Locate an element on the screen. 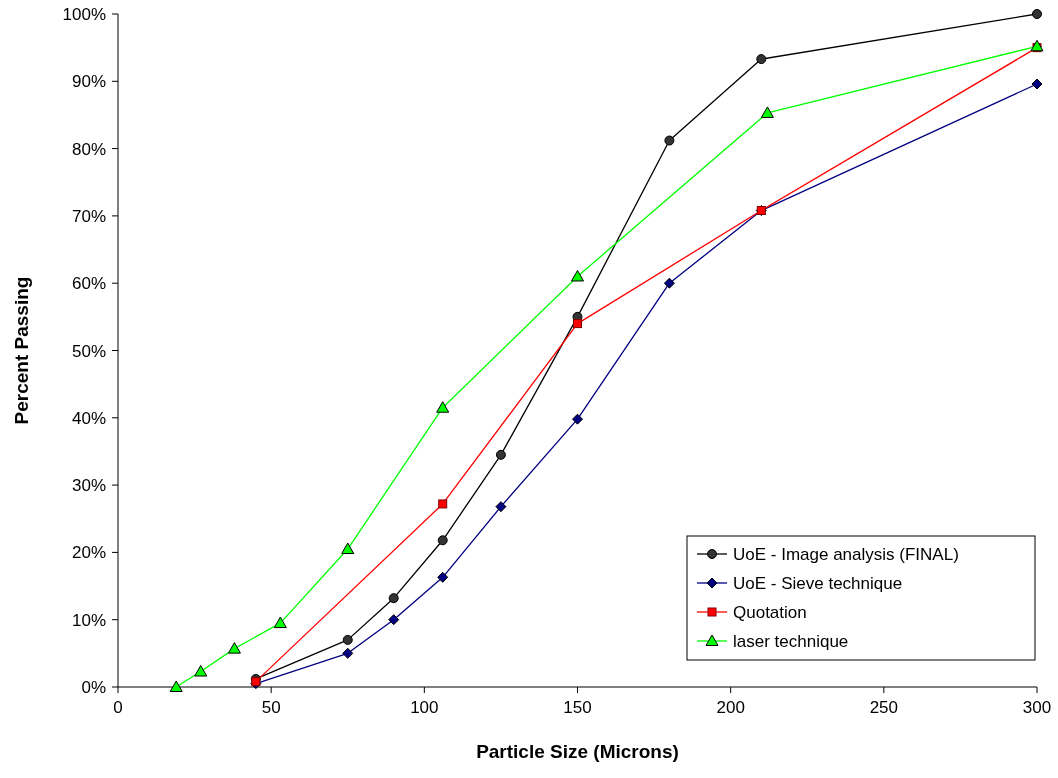  y-tick-label: 20% is located at coordinates (88, 553).